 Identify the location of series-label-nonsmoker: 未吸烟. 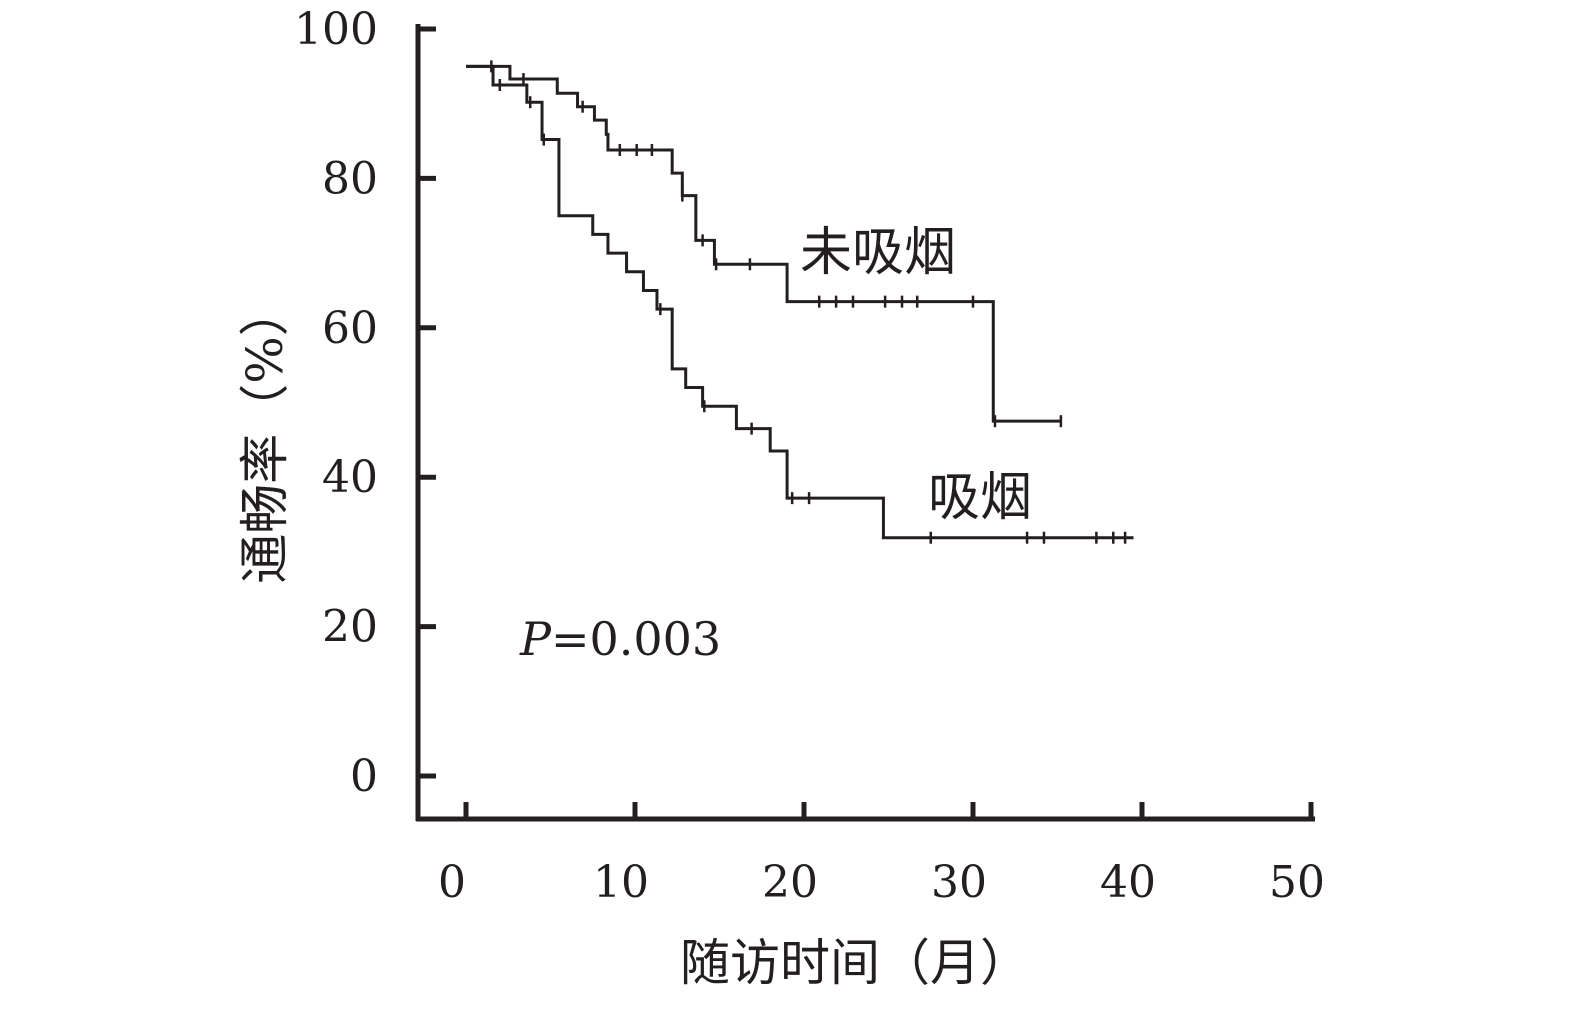
(878, 253).